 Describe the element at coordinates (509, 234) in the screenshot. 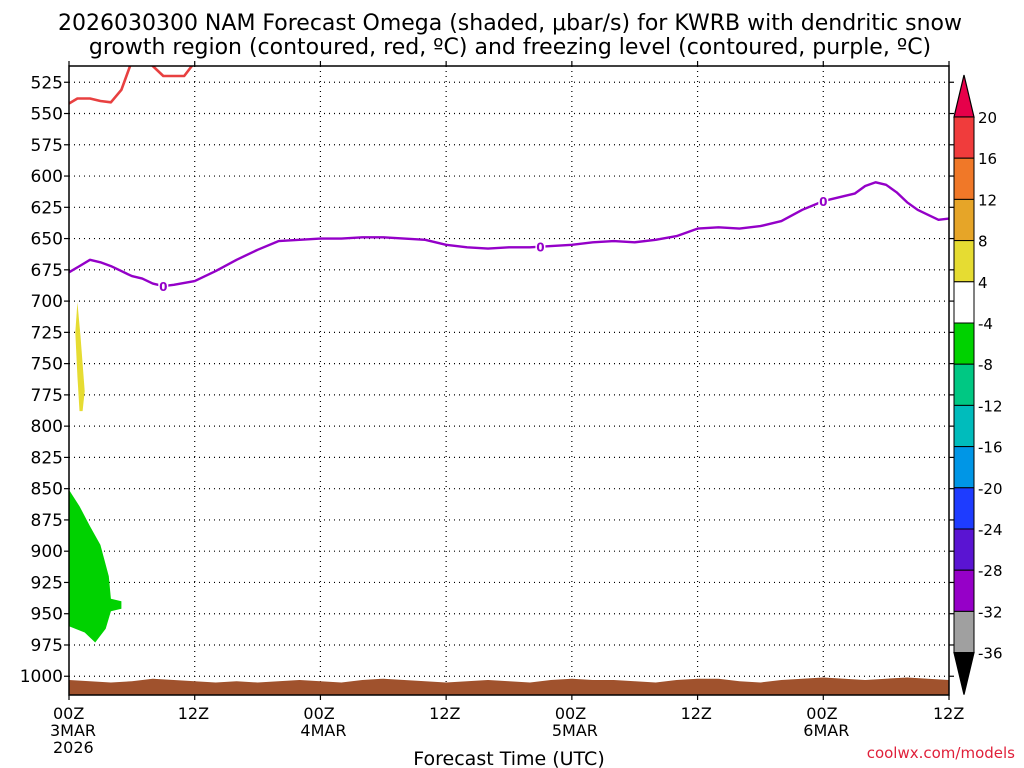

I see `freezing-level-line` at that location.